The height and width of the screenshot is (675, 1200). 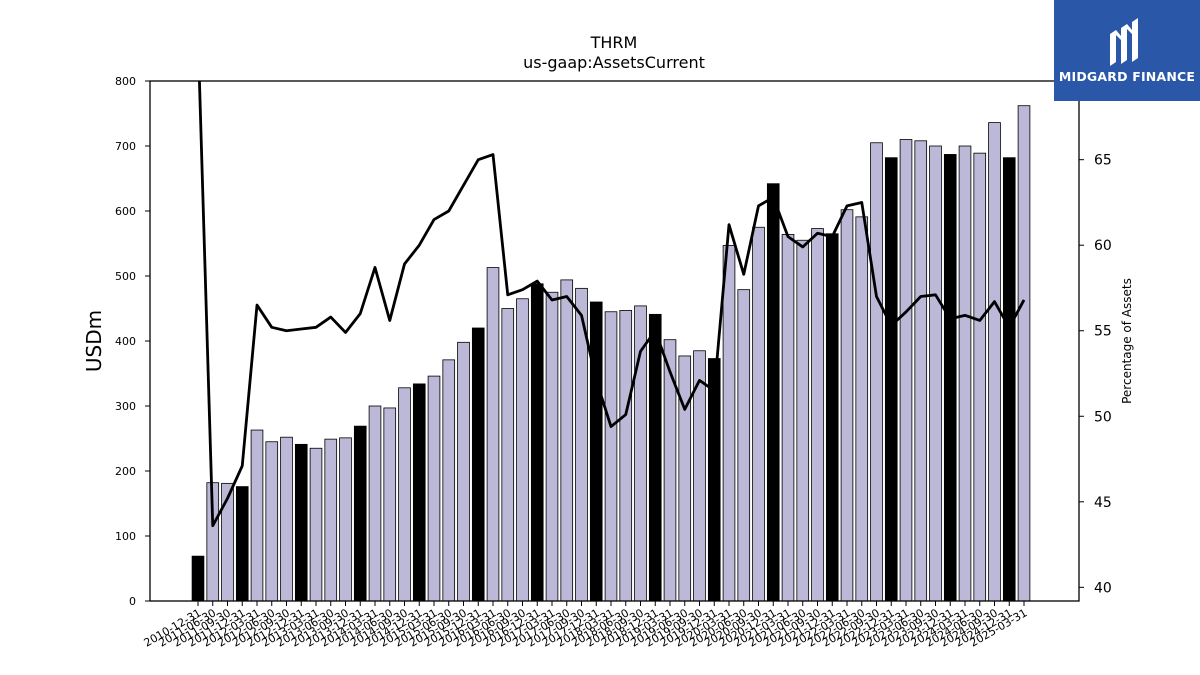 I want to click on y2-tick-label: 40, so click(x=1103, y=588).